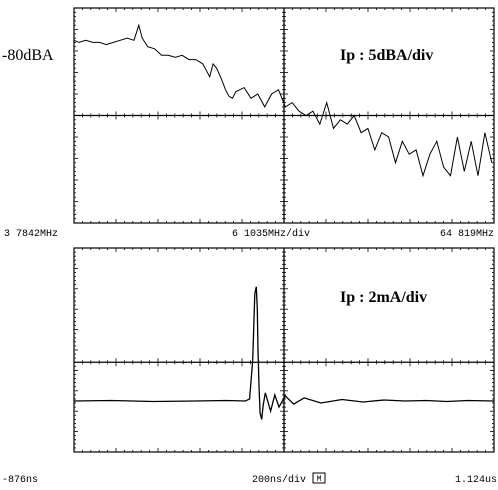  What do you see at coordinates (467, 234) in the screenshot?
I see `spectrum-x-end-label: 64 819MHz` at bounding box center [467, 234].